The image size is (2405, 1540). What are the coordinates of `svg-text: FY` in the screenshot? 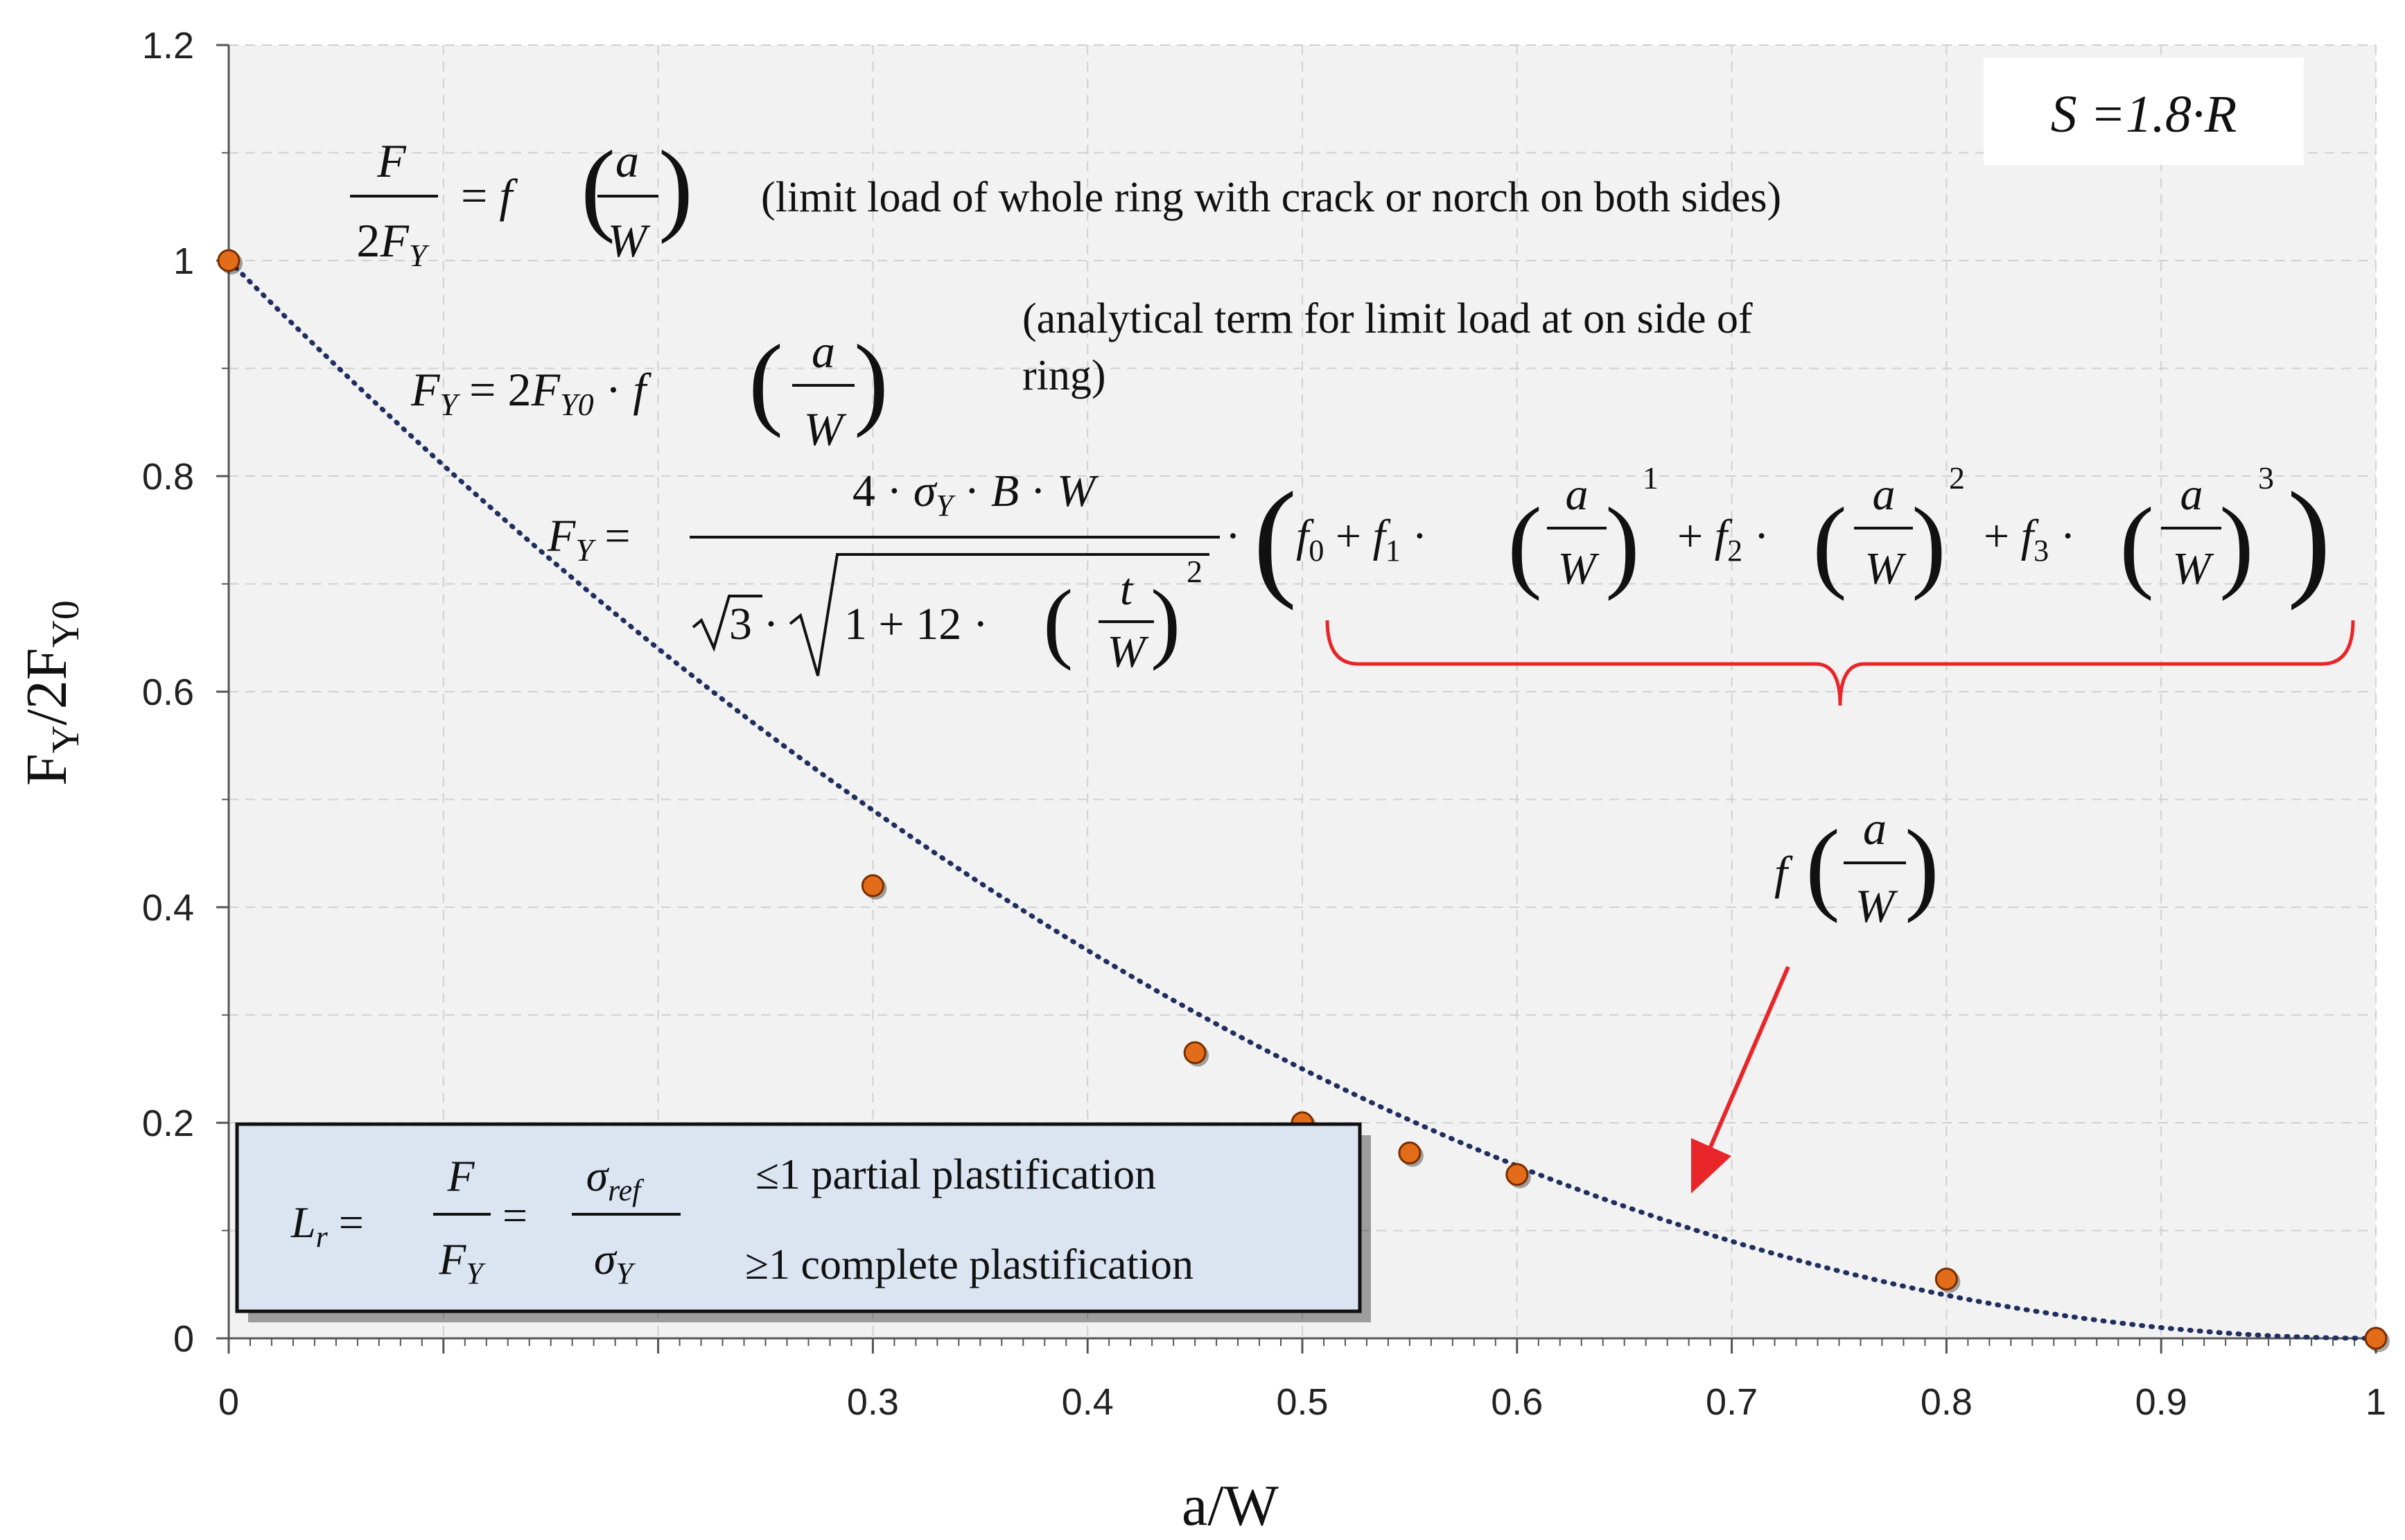 It's located at (462, 1262).